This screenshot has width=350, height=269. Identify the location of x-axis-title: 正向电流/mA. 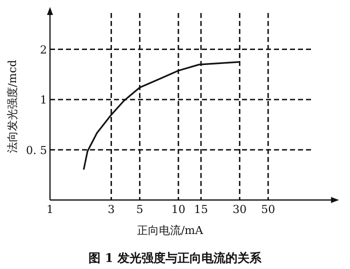
(170, 230).